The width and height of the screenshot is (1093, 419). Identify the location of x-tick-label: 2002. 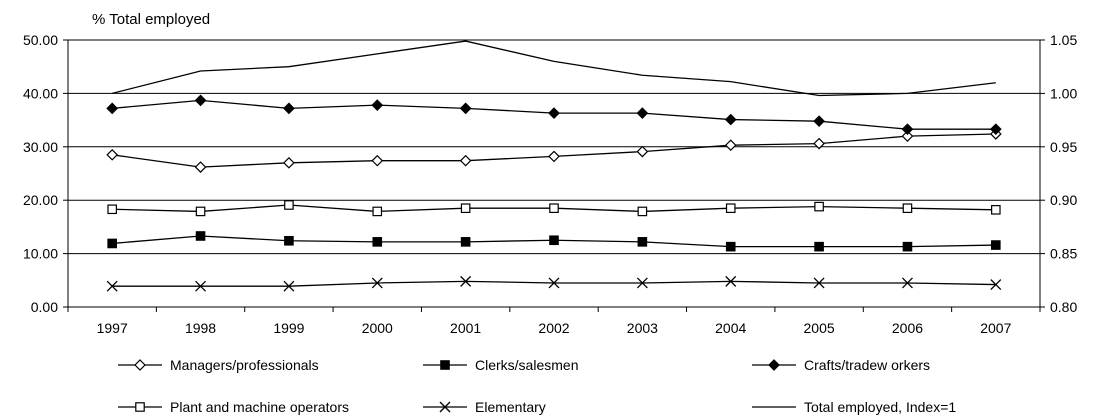
(553, 328).